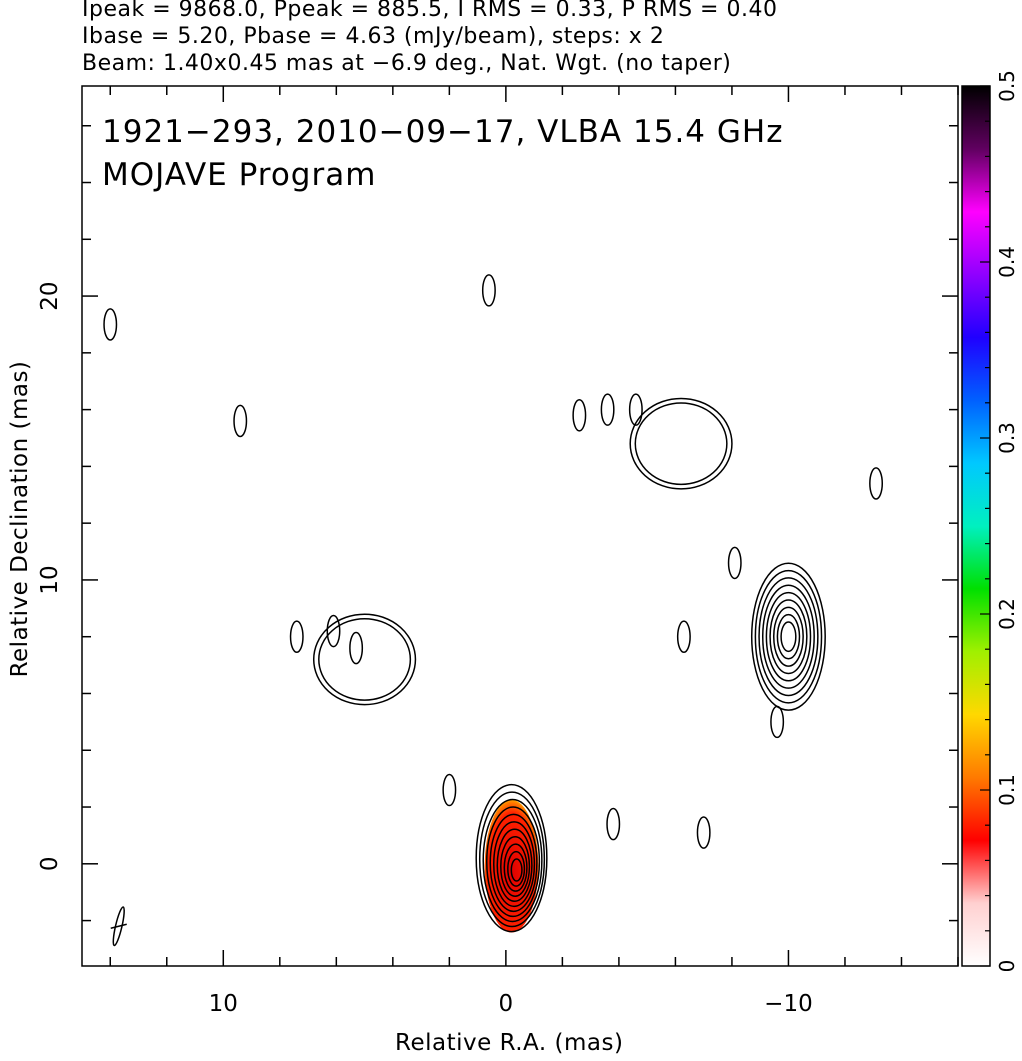  What do you see at coordinates (506, 1004) in the screenshot?
I see `x-tick-label: 0` at bounding box center [506, 1004].